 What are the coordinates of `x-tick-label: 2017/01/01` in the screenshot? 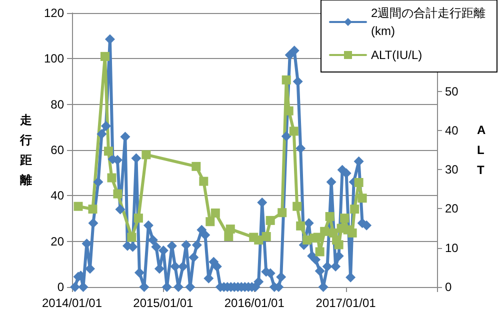 It's located at (346, 303).